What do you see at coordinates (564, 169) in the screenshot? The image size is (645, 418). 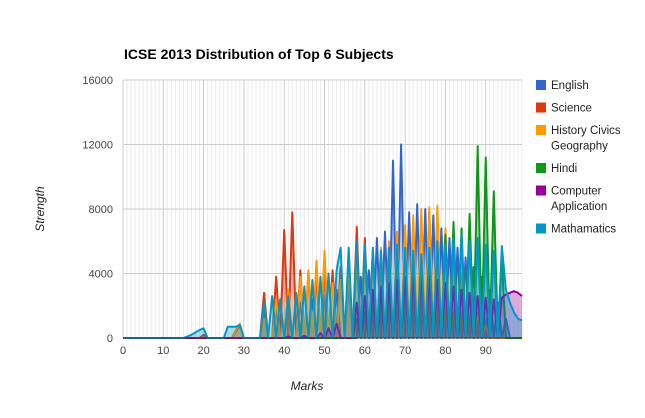 I see `legend-label: Hindi` at bounding box center [564, 169].